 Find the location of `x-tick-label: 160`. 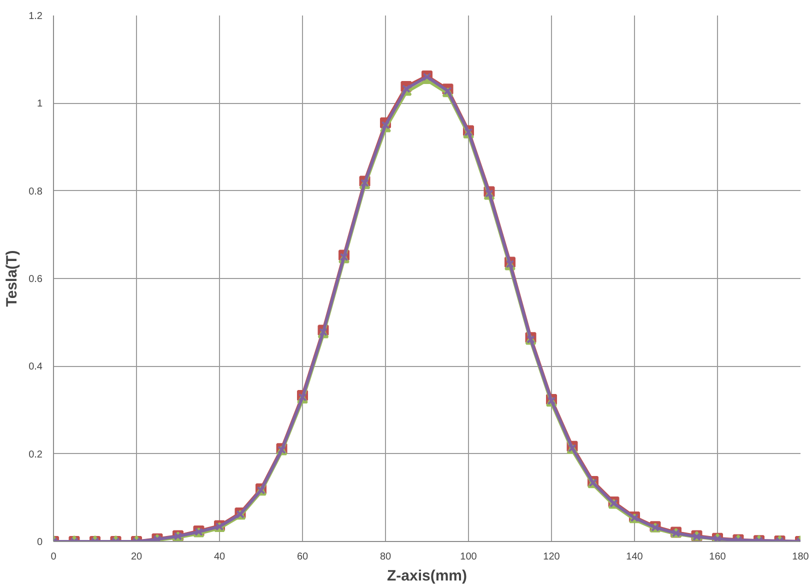

x-tick-label: 160 is located at coordinates (717, 557).